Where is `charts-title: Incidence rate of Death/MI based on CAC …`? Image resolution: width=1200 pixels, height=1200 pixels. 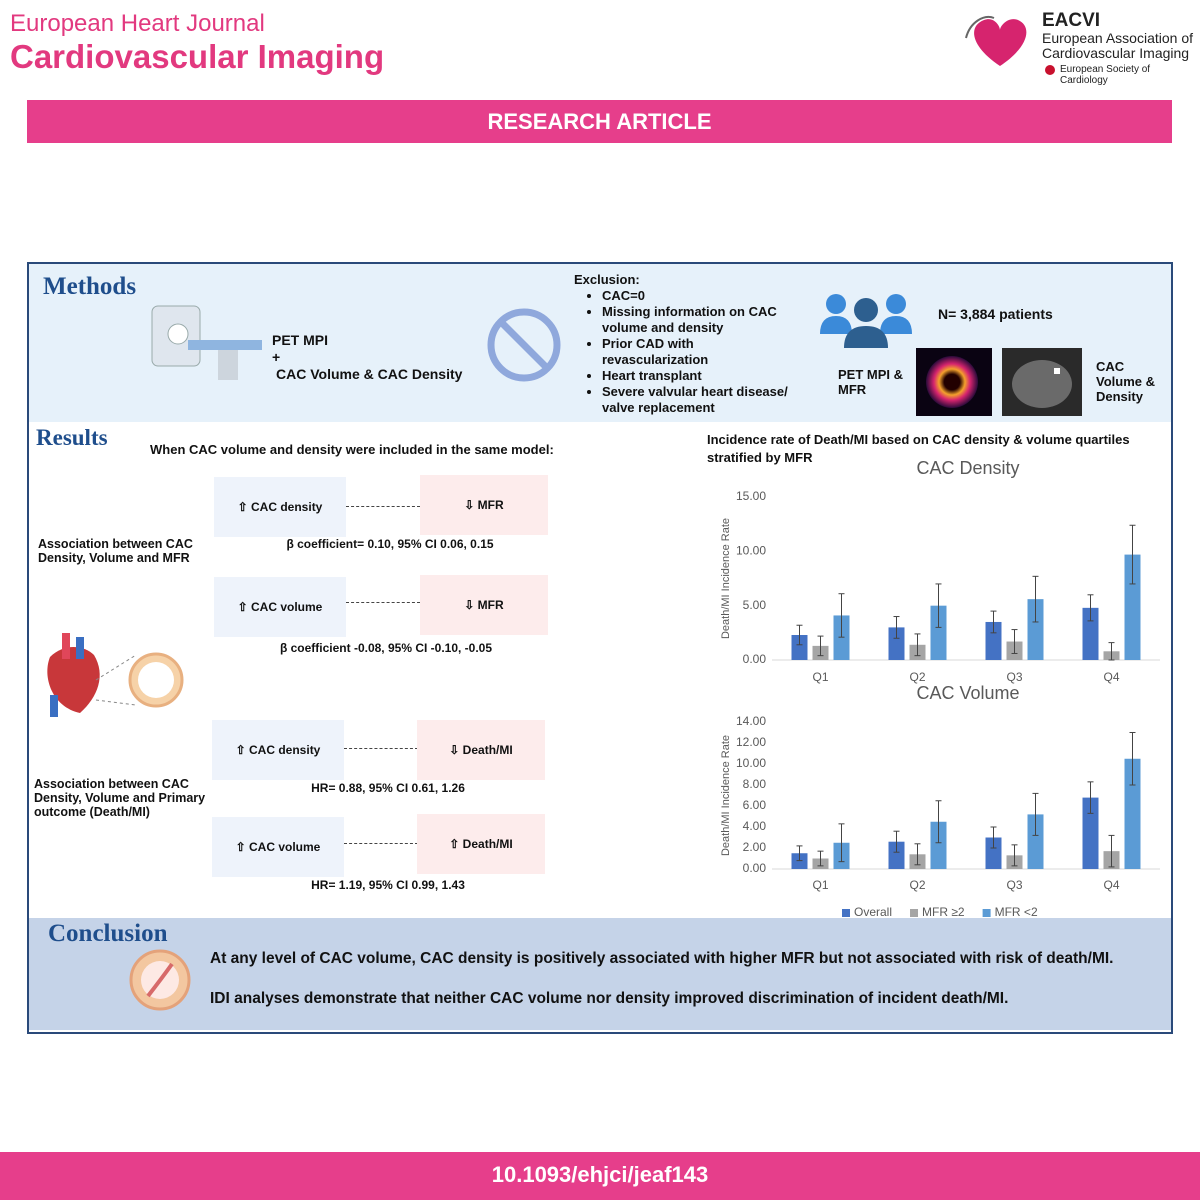
charts-title: Incidence rate of Death/MI based on CAC … is located at coordinates (918, 448).